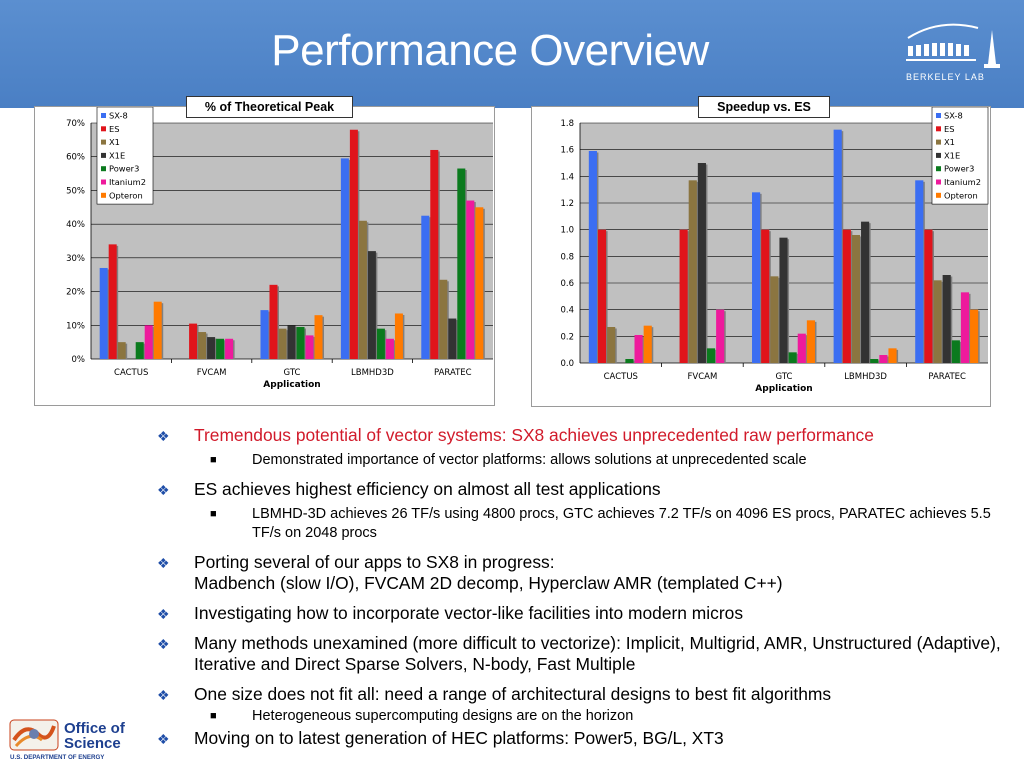  I want to click on peak-chart-title: % of Theoretical Peak, so click(269, 107).